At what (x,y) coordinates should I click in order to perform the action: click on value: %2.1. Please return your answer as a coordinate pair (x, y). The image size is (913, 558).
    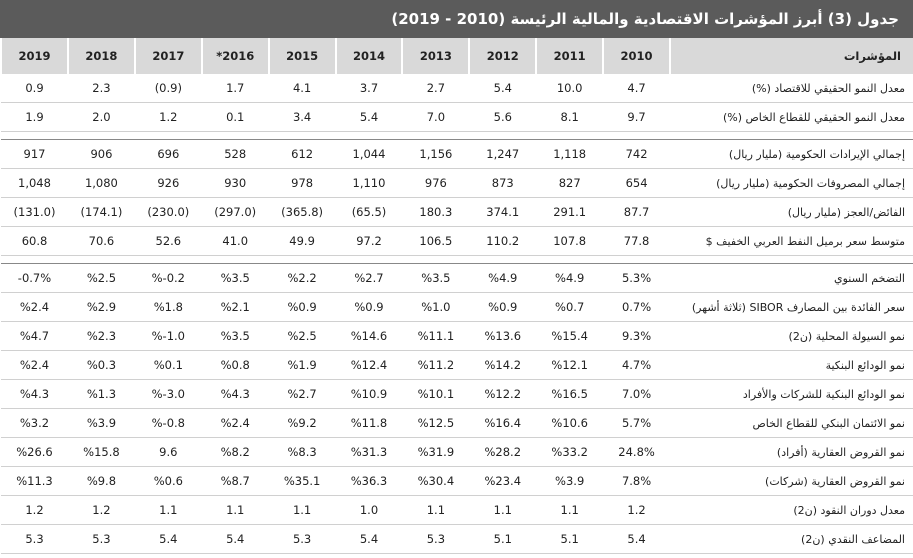
    Looking at the image, I should click on (235, 307).